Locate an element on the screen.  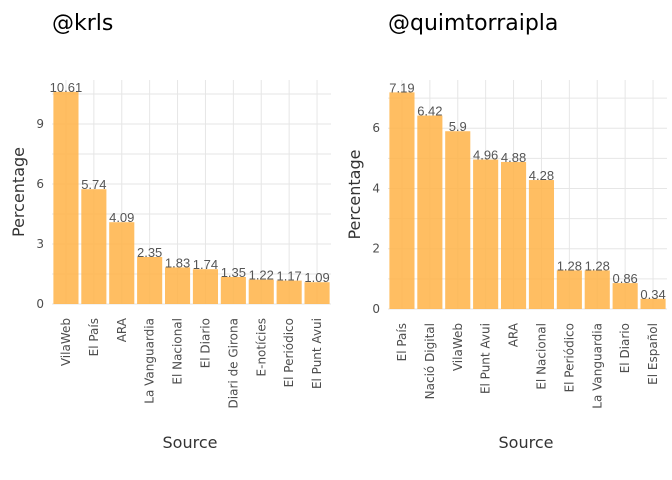
data-label: 10.61 is located at coordinates (66, 87).